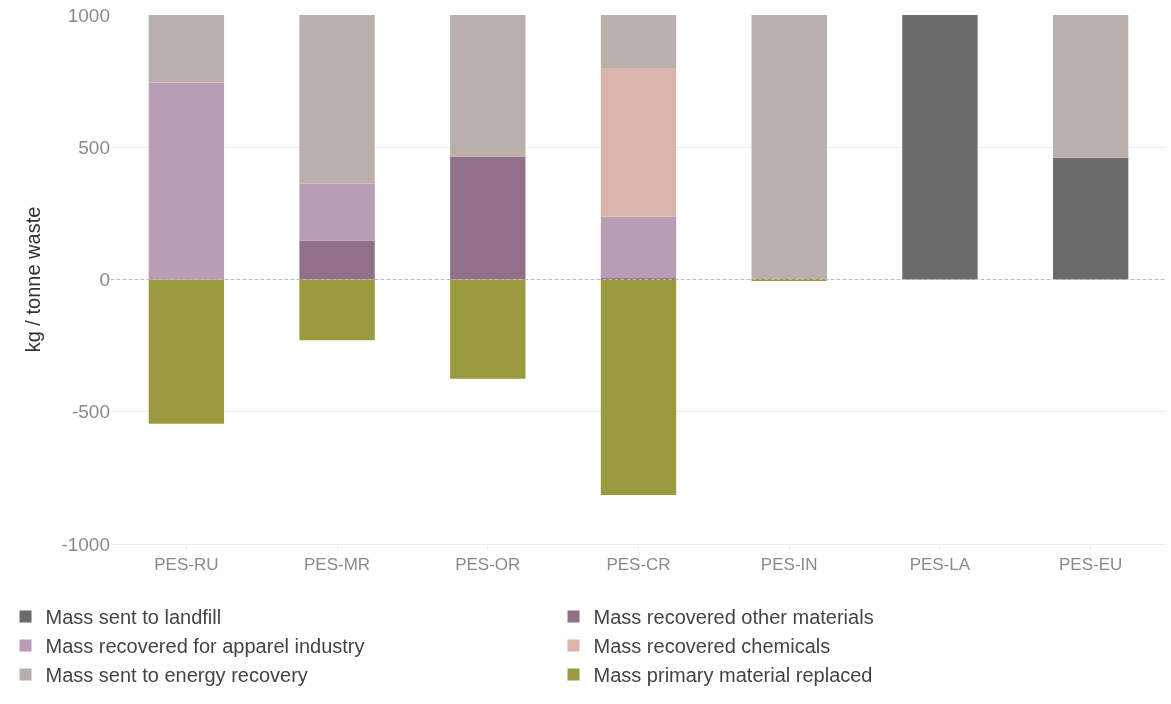 The width and height of the screenshot is (1171, 704). Describe the element at coordinates (733, 617) in the screenshot. I see `legend-label: Mass recovered other materials` at that location.